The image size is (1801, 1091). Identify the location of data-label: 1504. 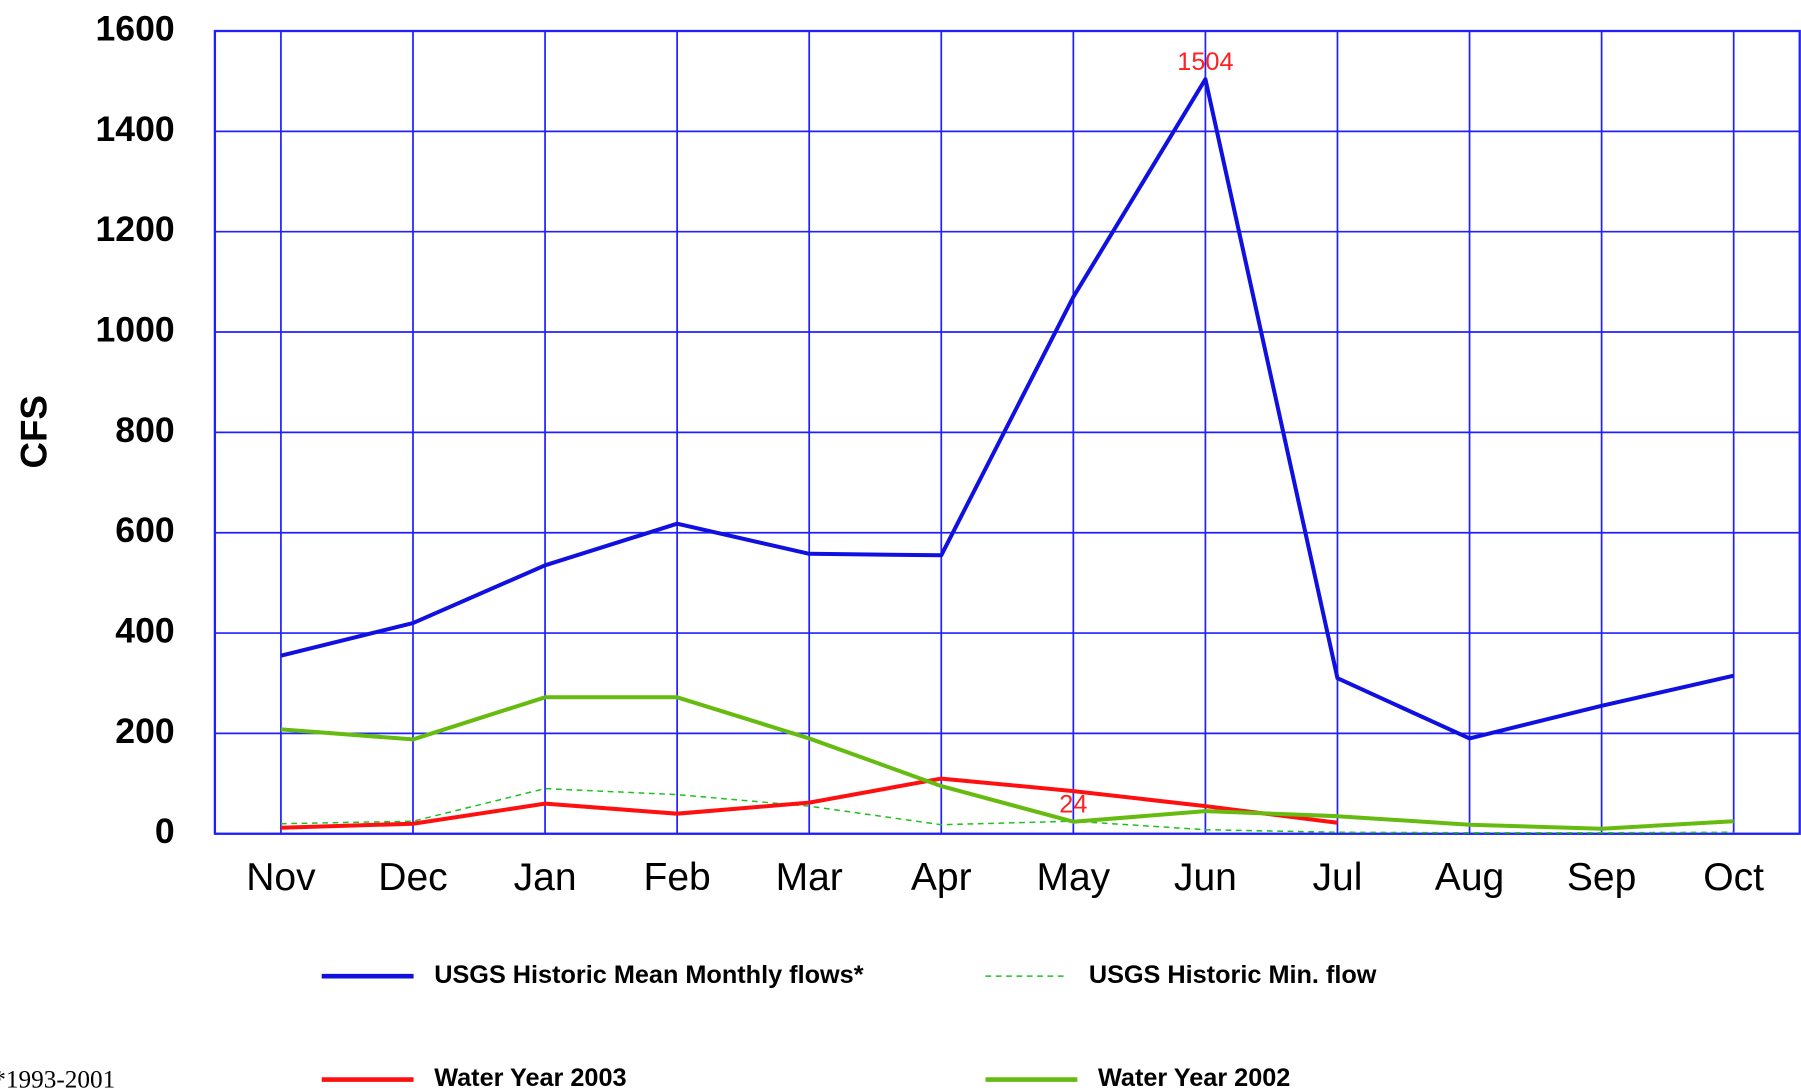
(1205, 62).